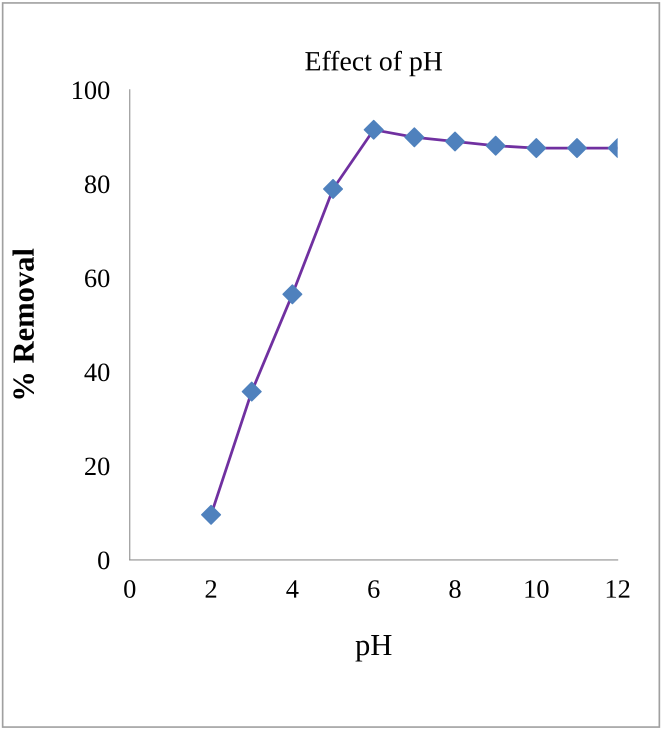  I want to click on x-tick-label: 2, so click(211, 589).